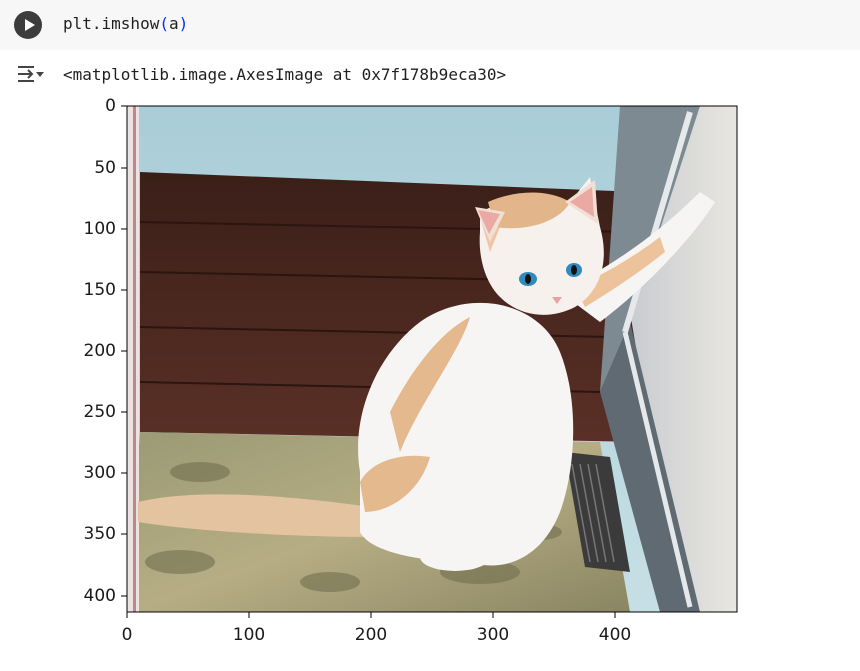 This screenshot has width=860, height=671. I want to click on x-tick-label: 100, so click(249, 635).